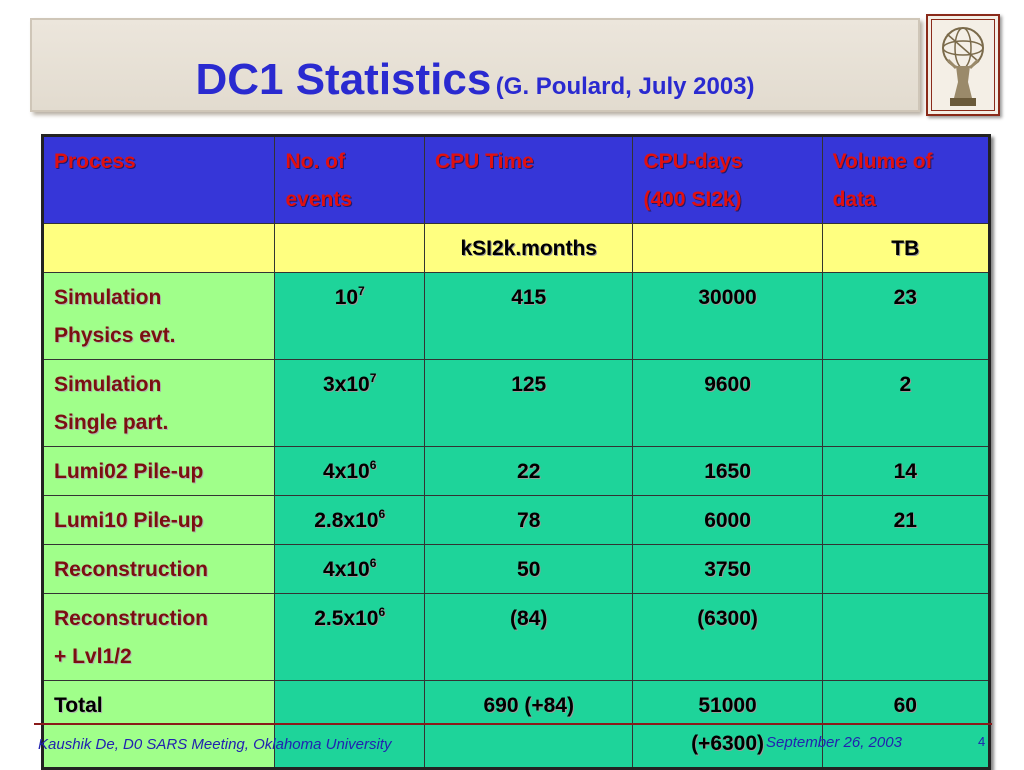  I want to click on volume-cell: 23, so click(906, 316).